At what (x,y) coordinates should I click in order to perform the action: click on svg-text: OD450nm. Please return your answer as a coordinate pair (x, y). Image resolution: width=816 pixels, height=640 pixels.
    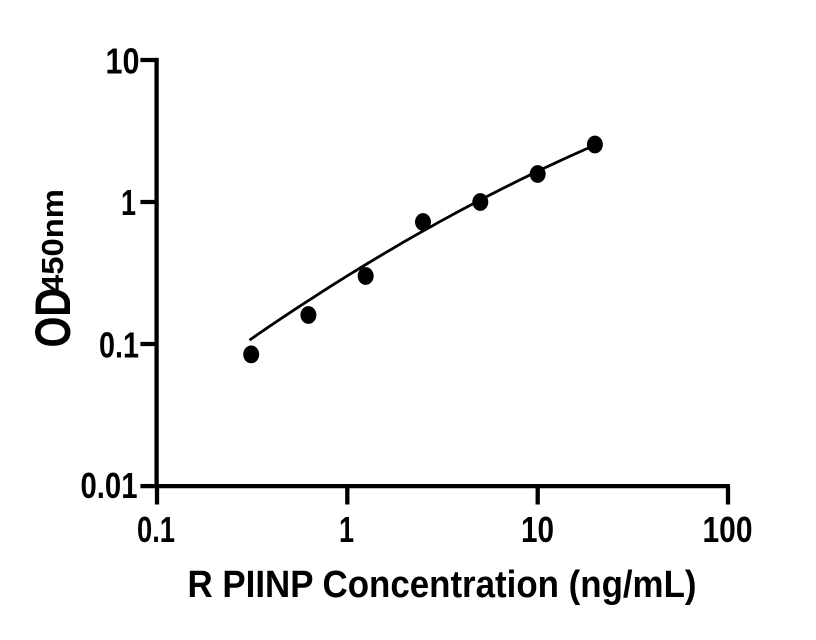
    Looking at the image, I should click on (53, 268).